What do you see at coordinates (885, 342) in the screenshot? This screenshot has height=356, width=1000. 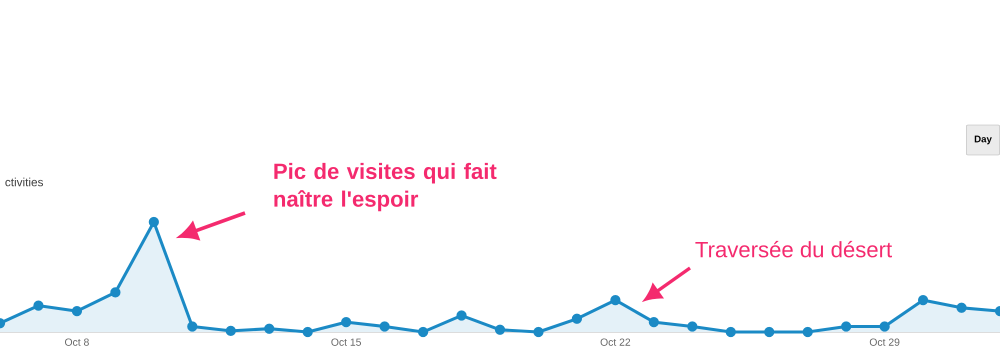 I see `x-tick-label: Oct 29` at bounding box center [885, 342].